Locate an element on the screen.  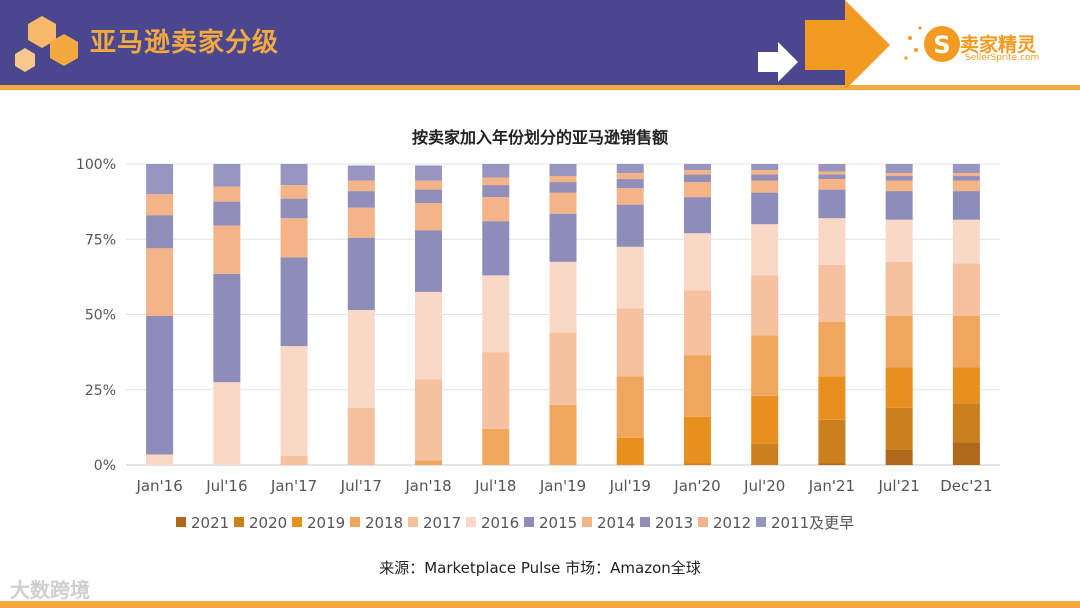
bottom-bar is located at coordinates (540, 604).